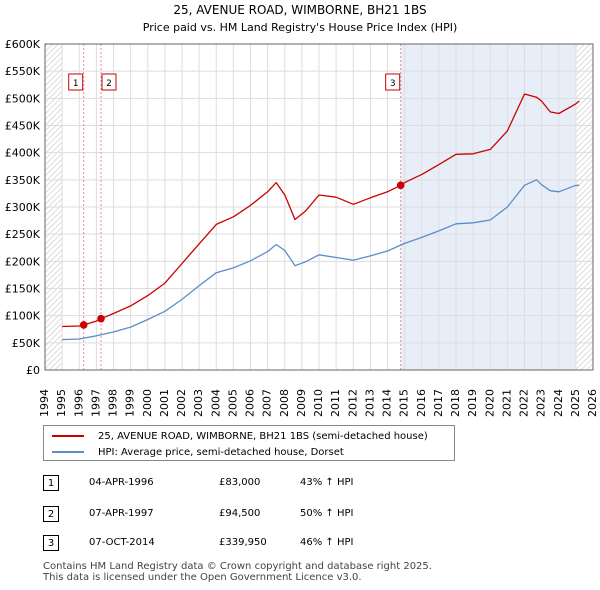 The height and width of the screenshot is (590, 600). What do you see at coordinates (318, 403) in the screenshot?
I see `x-tick-label: 2010` at bounding box center [318, 403].